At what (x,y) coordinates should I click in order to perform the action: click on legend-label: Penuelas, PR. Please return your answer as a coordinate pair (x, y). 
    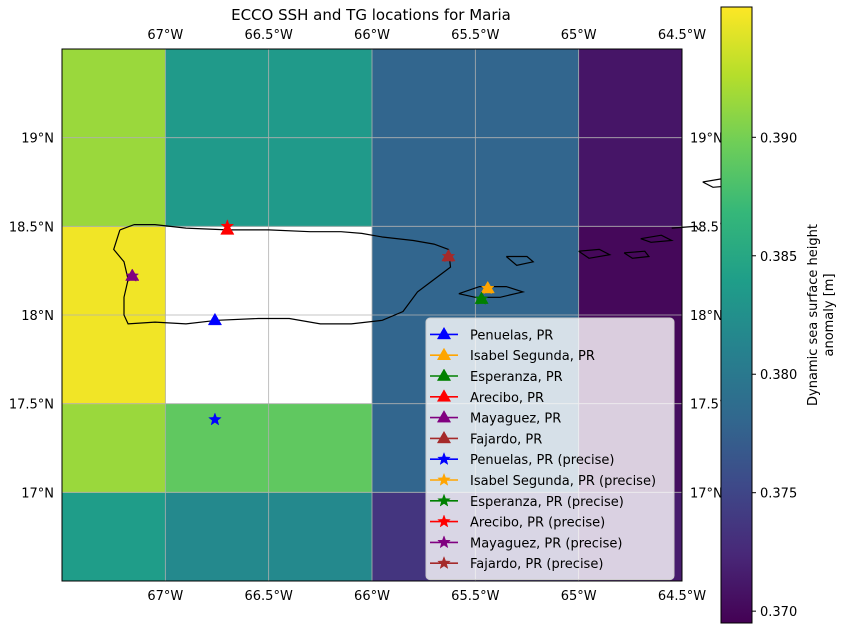
    Looking at the image, I should click on (511, 335).